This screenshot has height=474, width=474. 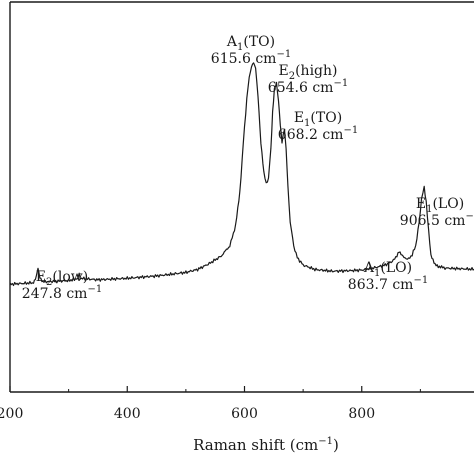 I want to click on annotation-e2-low: E2(low)247.8 cm−1, so click(x=62, y=285).